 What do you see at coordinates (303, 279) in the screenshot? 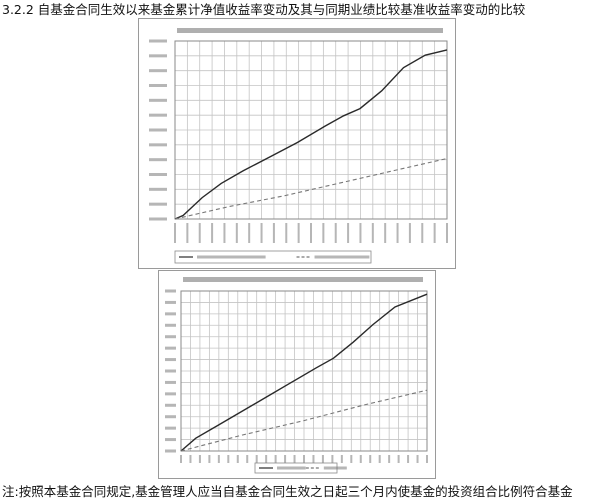
I see `chart-2-title-smudge` at bounding box center [303, 279].